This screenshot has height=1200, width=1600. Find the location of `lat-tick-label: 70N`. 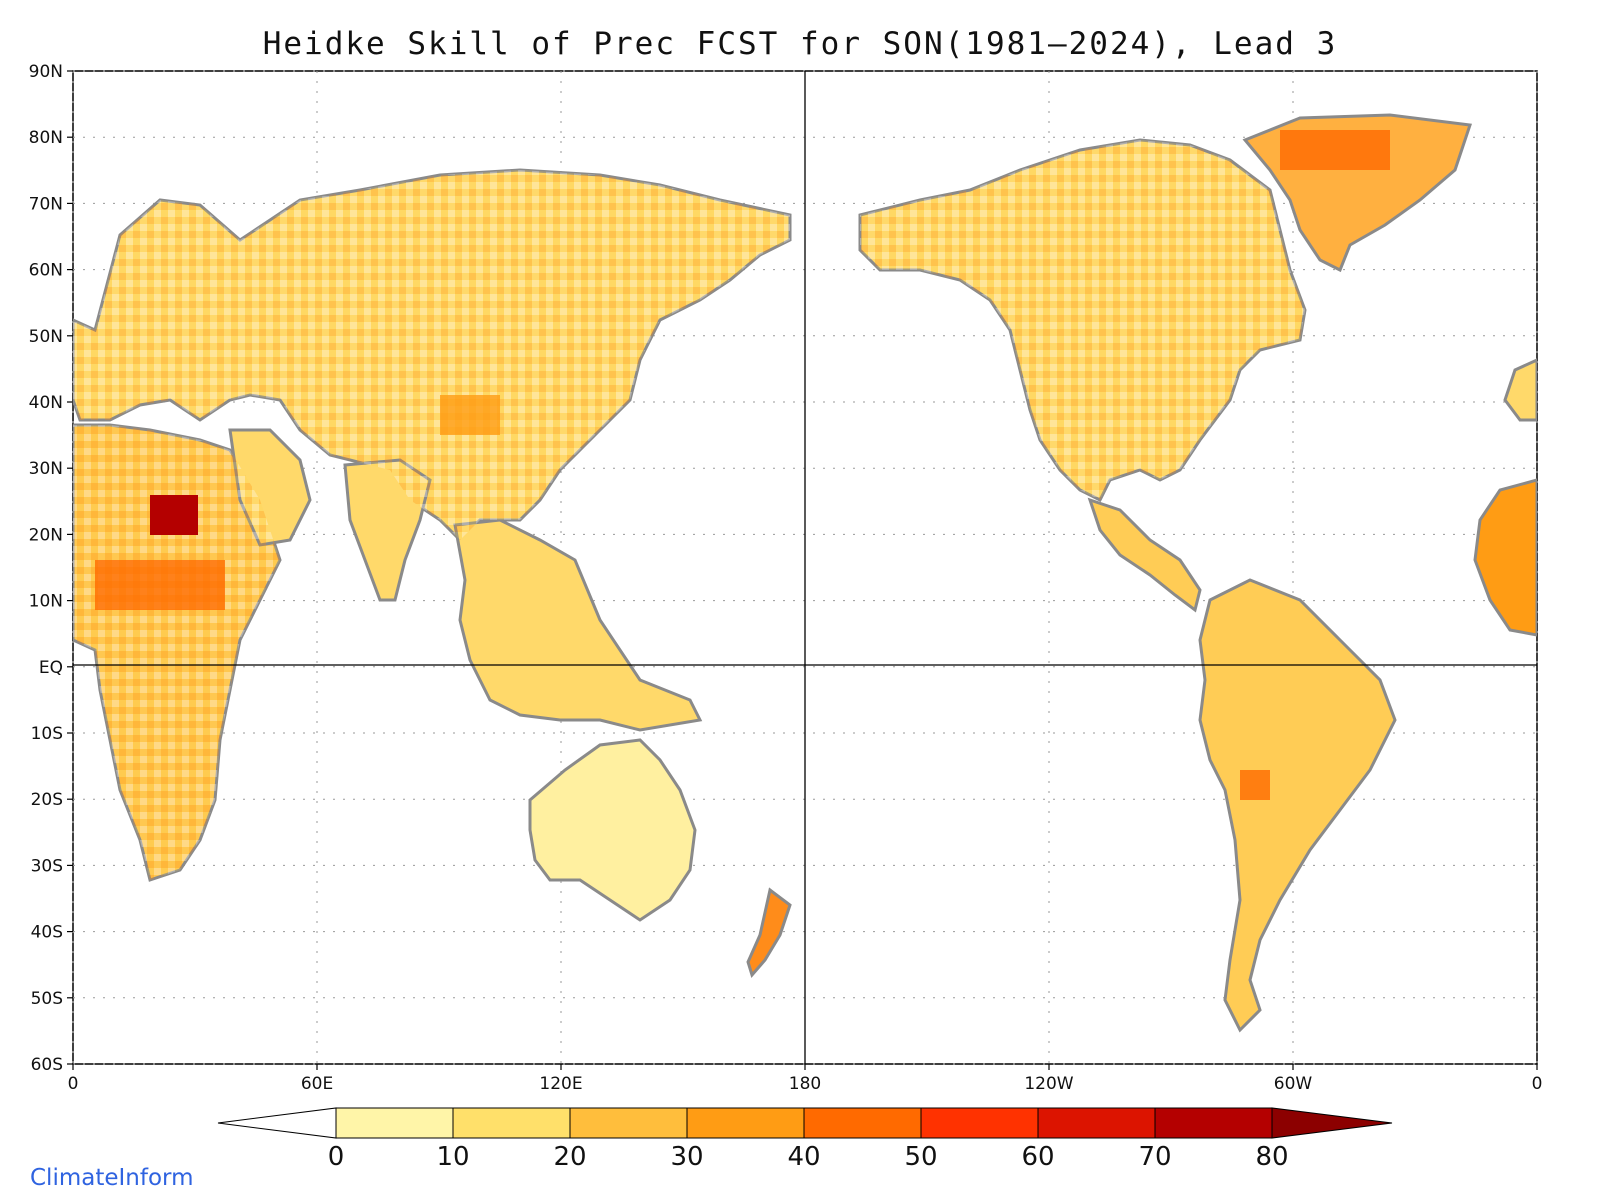

lat-tick-label: 70N is located at coordinates (46, 204).